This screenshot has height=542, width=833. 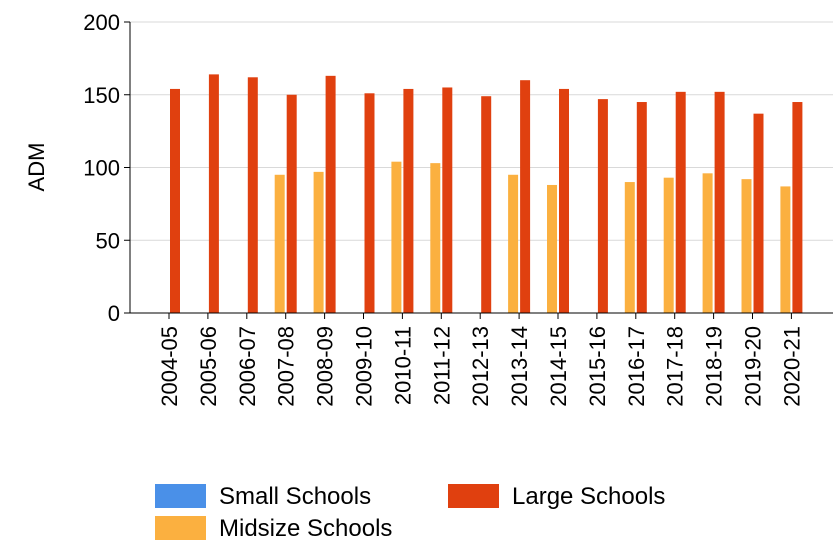 I want to click on x-tick-label: 2012-13, so click(x=480, y=366).